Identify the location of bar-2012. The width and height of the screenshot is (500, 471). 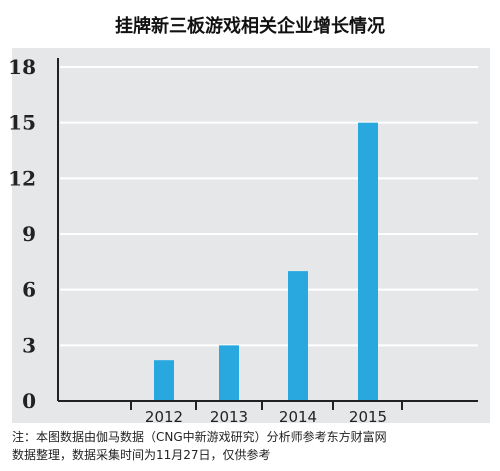
(164, 380).